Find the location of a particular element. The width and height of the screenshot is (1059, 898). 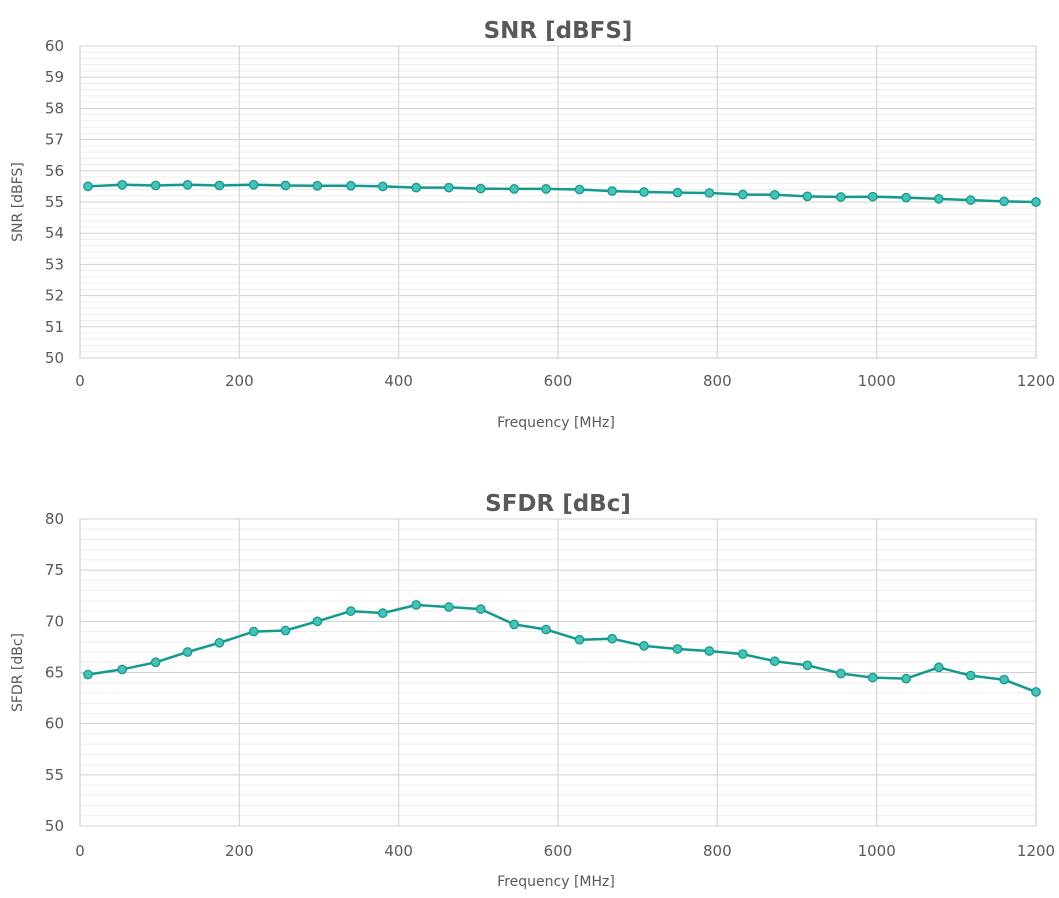

chart0-x-axis-label: Frequency [MHz] is located at coordinates (556, 423).